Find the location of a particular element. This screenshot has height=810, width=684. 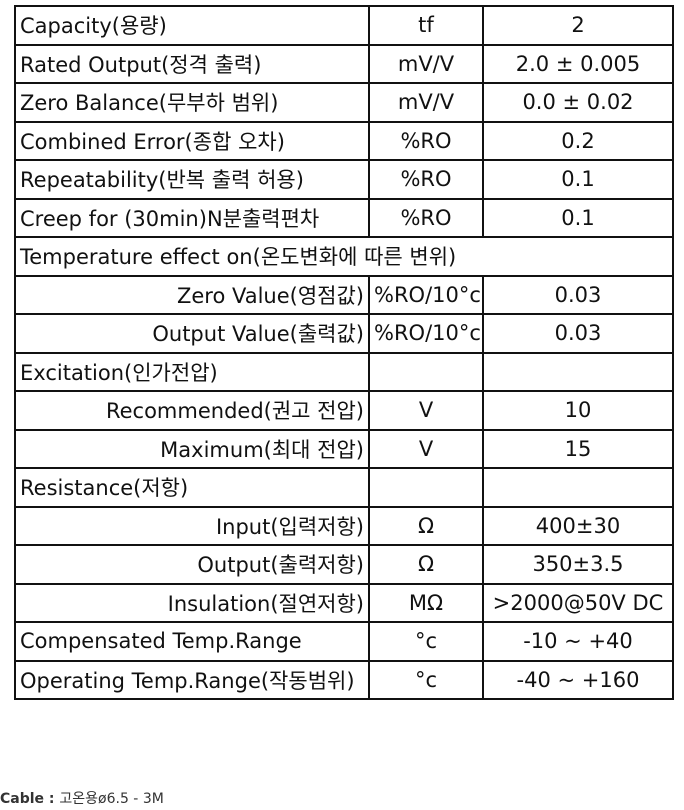

table-row: Rated Output(정격 출력) mV/V 2.0 ± 0.005 is located at coordinates (344, 63).